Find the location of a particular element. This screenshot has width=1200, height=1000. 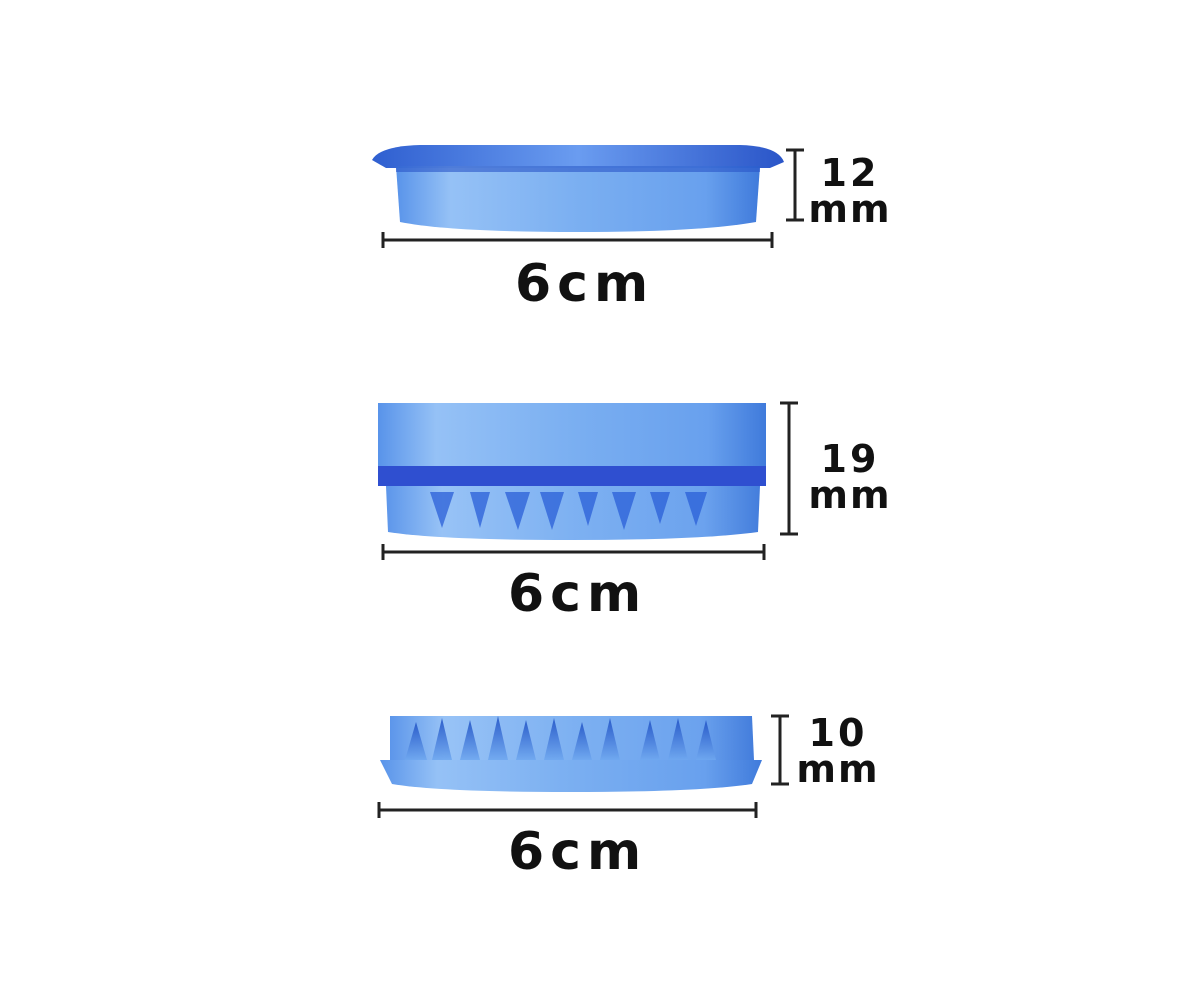

lid-width-label: 6cm is located at coordinates (585, 284).